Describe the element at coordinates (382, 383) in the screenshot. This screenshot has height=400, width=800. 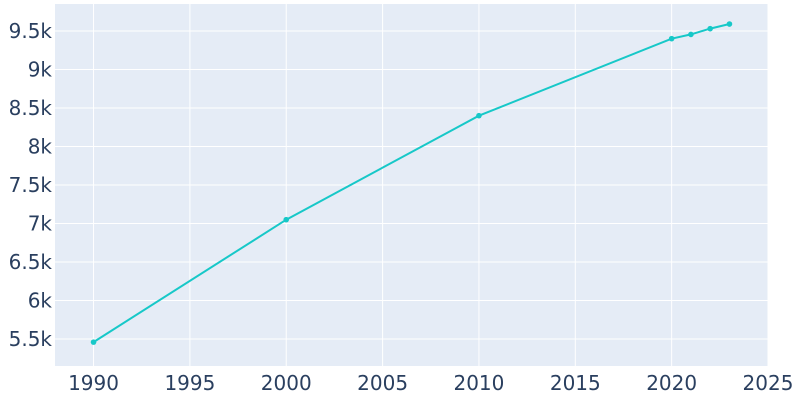
I see `x-tick-label: 2005` at that location.